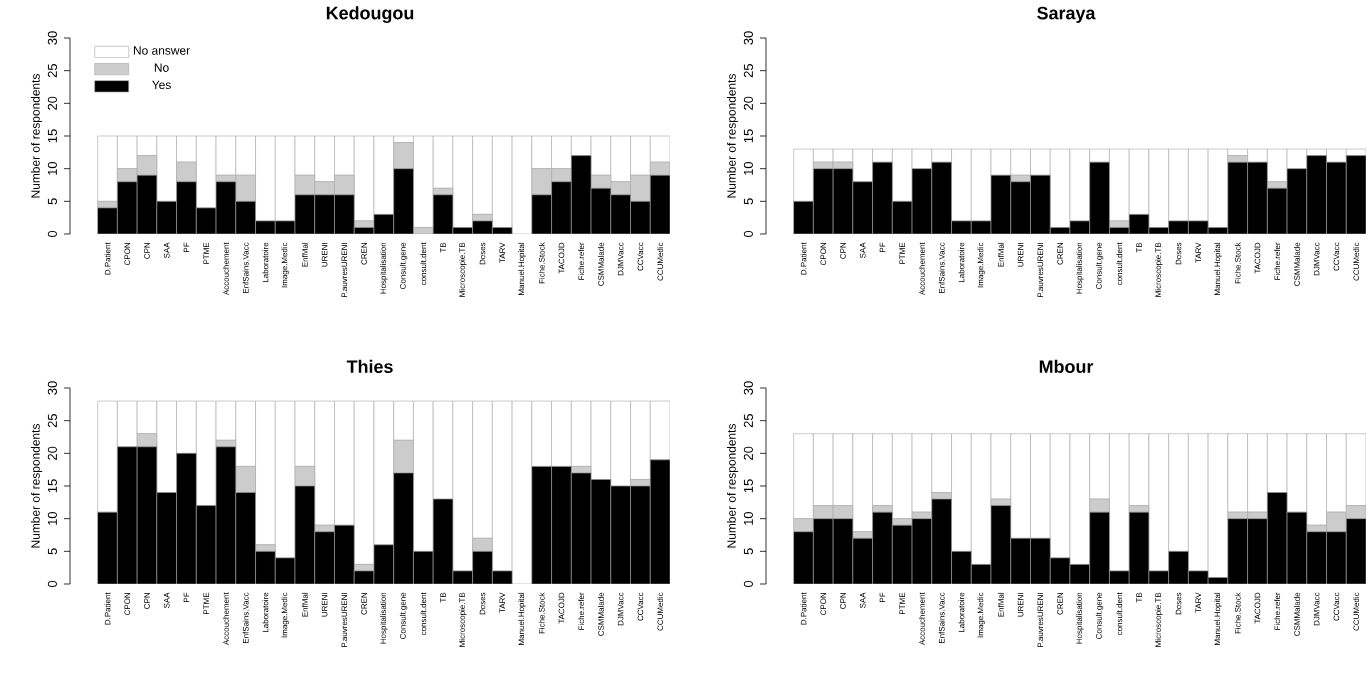 The image size is (1370, 680). Describe the element at coordinates (1066, 14) in the screenshot. I see `chart-title: Saraya` at that location.